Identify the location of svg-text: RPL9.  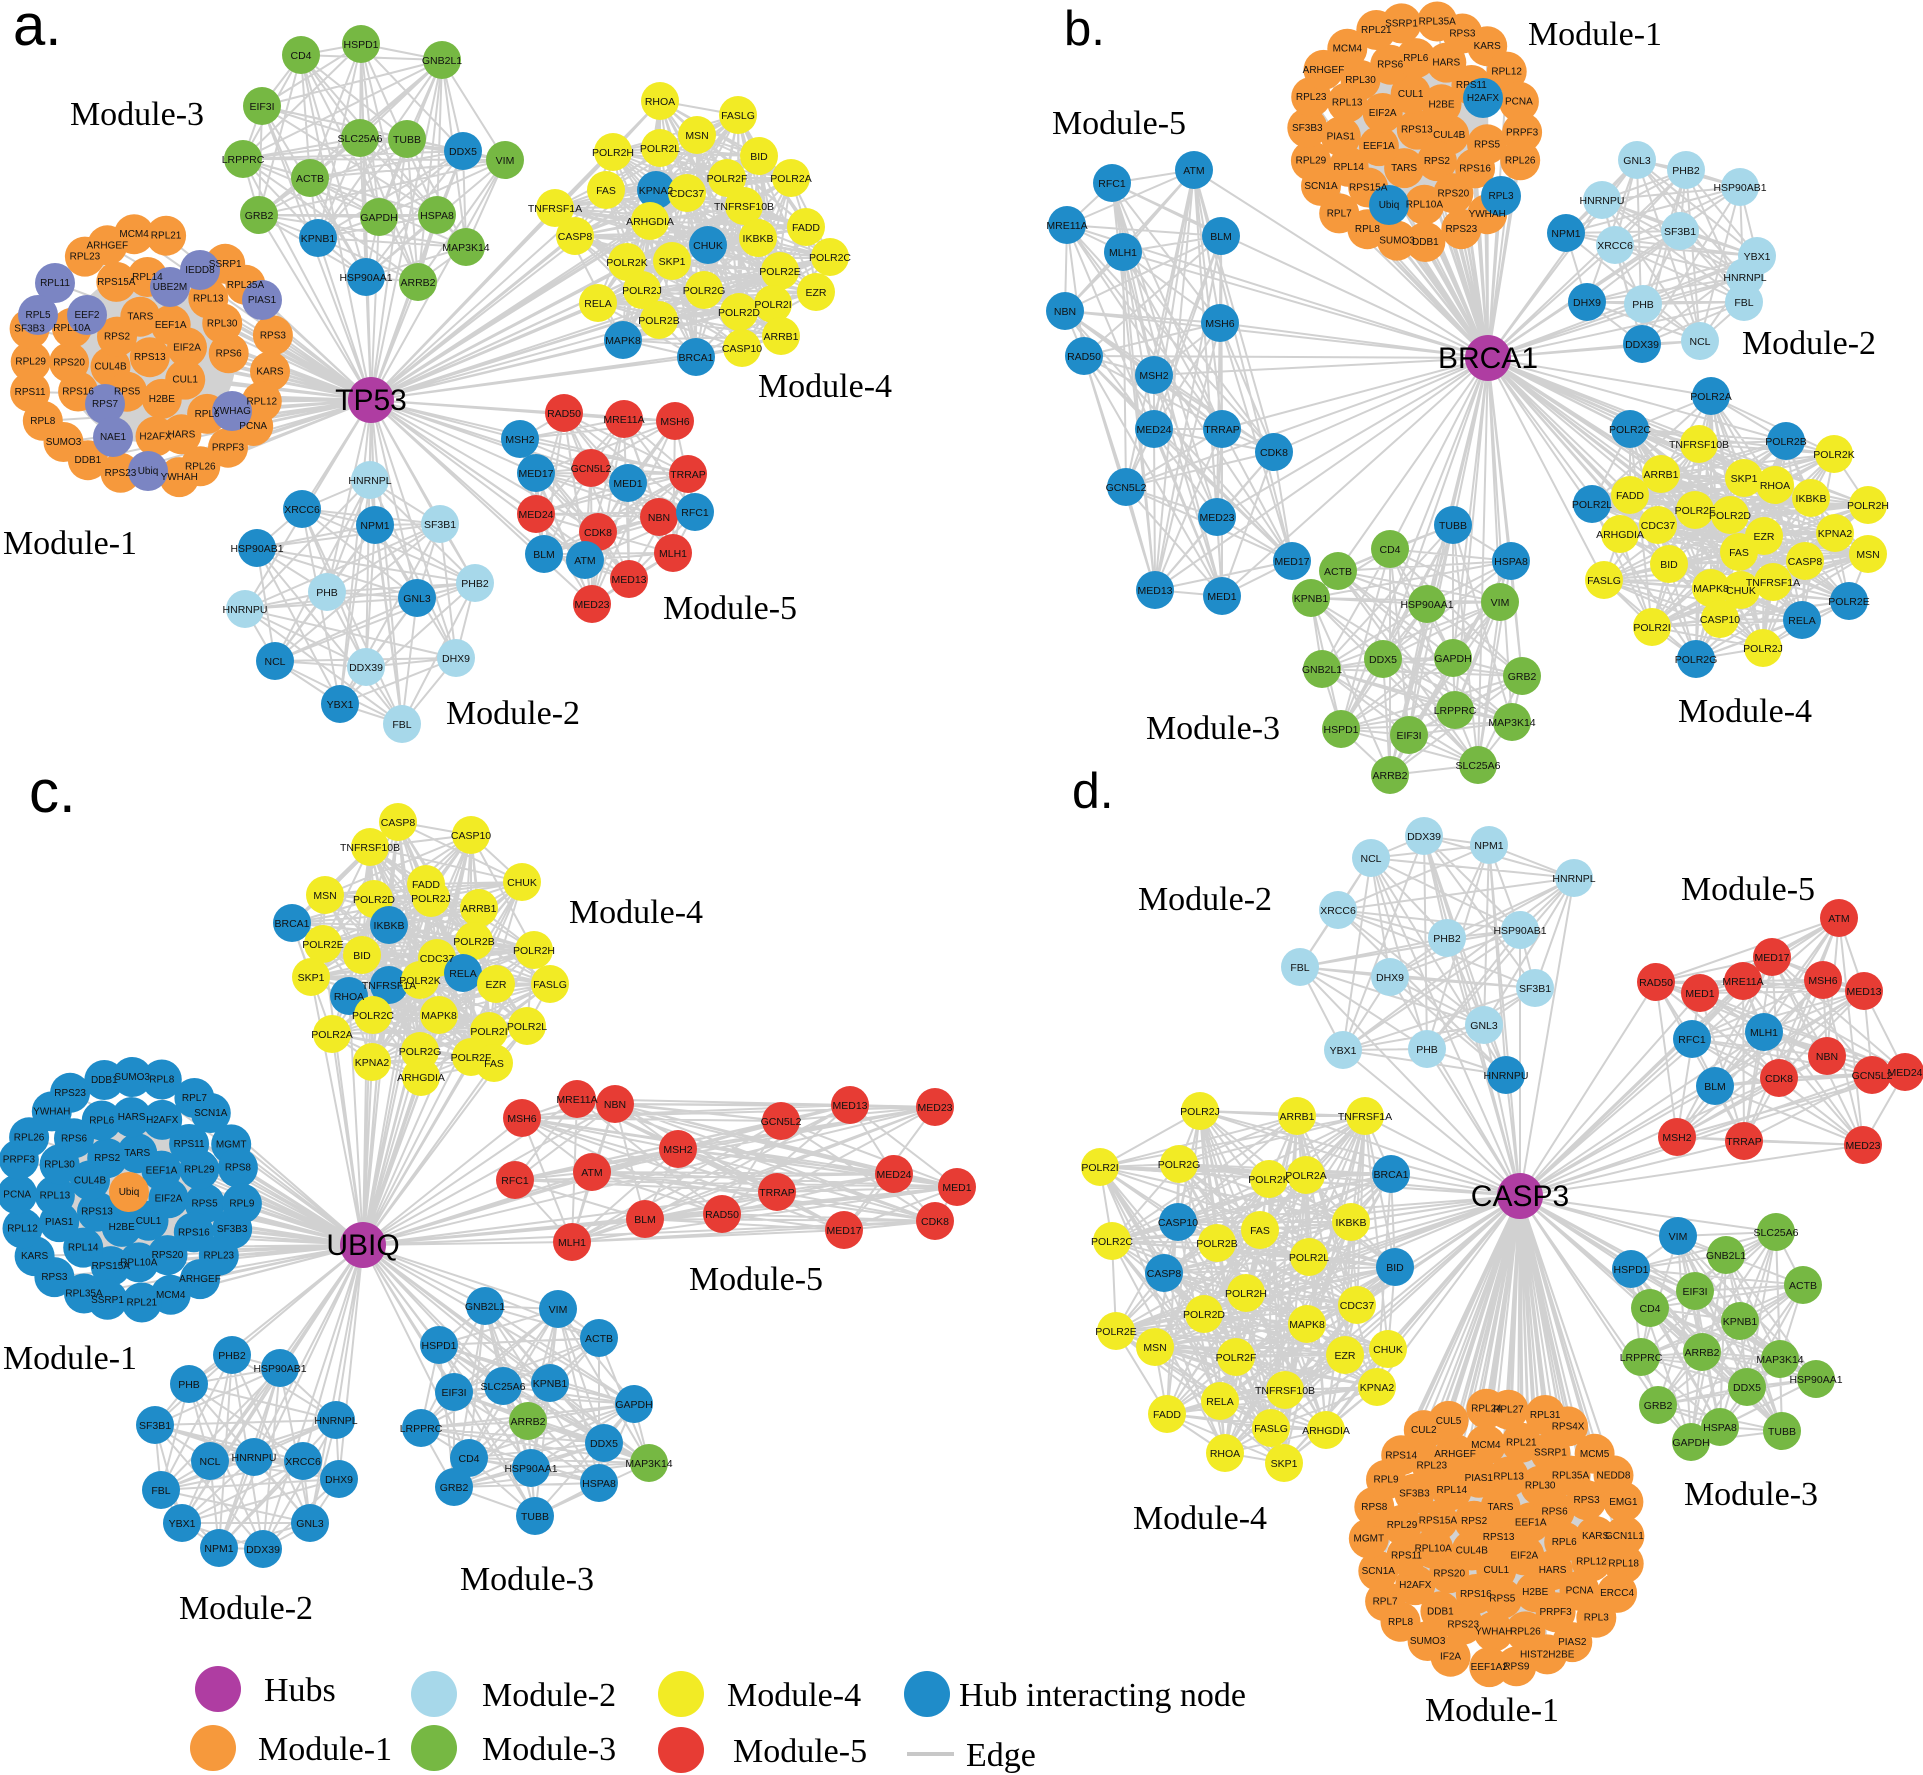
(241, 1204).